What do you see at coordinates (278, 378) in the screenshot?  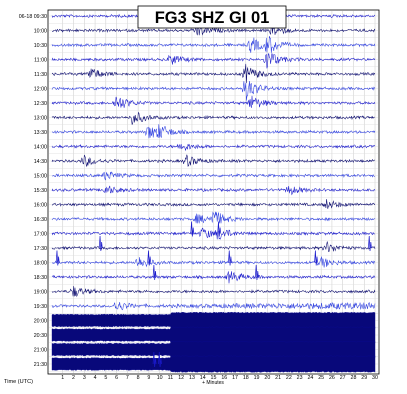 I see `x-tick-label: 21` at bounding box center [278, 378].